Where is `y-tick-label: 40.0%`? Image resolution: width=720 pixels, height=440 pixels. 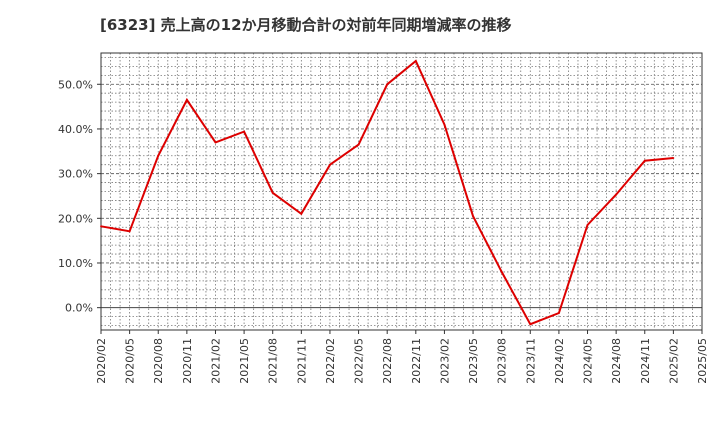 y-tick-label: 40.0% is located at coordinates (75, 129).